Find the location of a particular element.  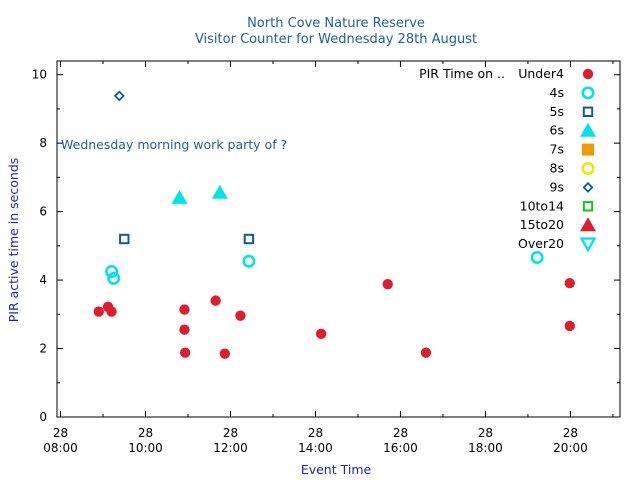

legend-title: PIR Time on .. is located at coordinates (462, 73).